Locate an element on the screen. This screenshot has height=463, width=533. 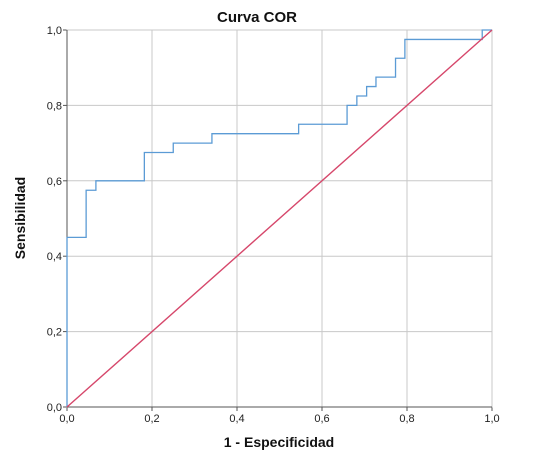
y-tick-label: 0,8 is located at coordinates (54, 106).